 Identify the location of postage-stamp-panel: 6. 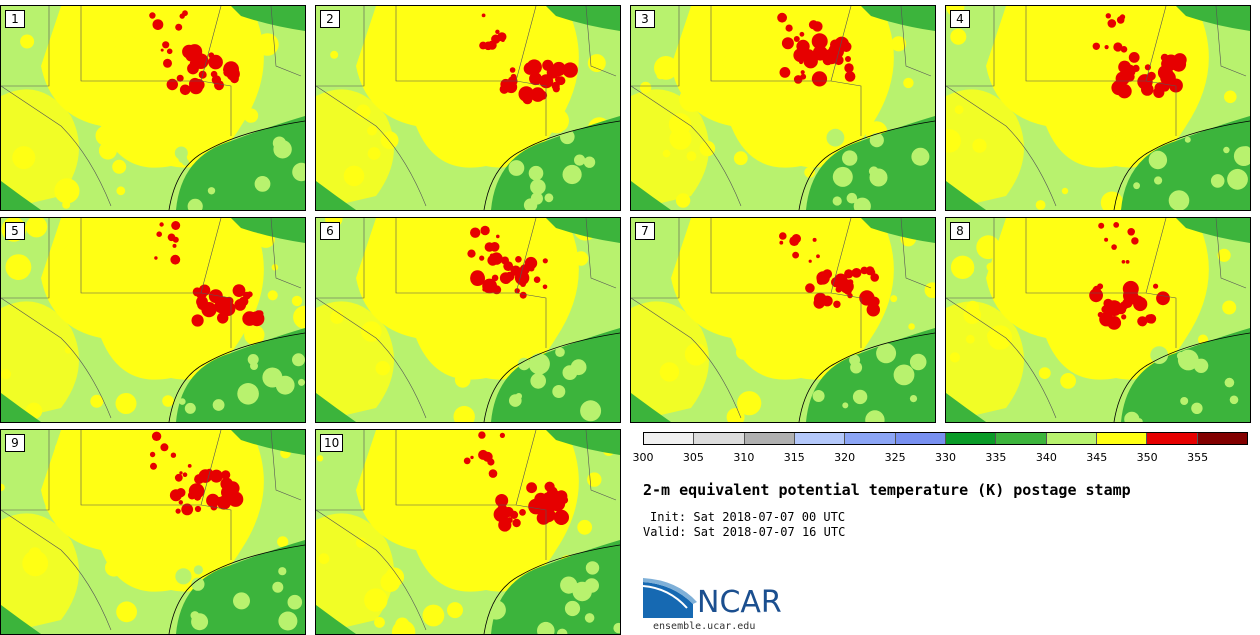
(468, 320).